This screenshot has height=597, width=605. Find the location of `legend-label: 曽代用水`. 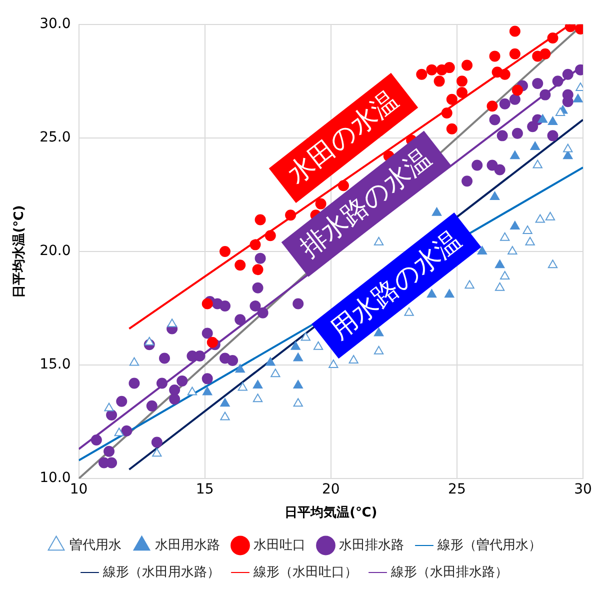

legend-label: 曽代用水 is located at coordinates (95, 544).